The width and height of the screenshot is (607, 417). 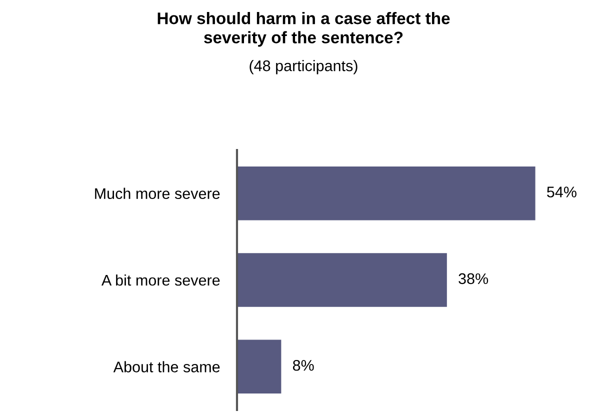 What do you see at coordinates (160, 280) in the screenshot?
I see `y-tick-label: A bit more severe` at bounding box center [160, 280].